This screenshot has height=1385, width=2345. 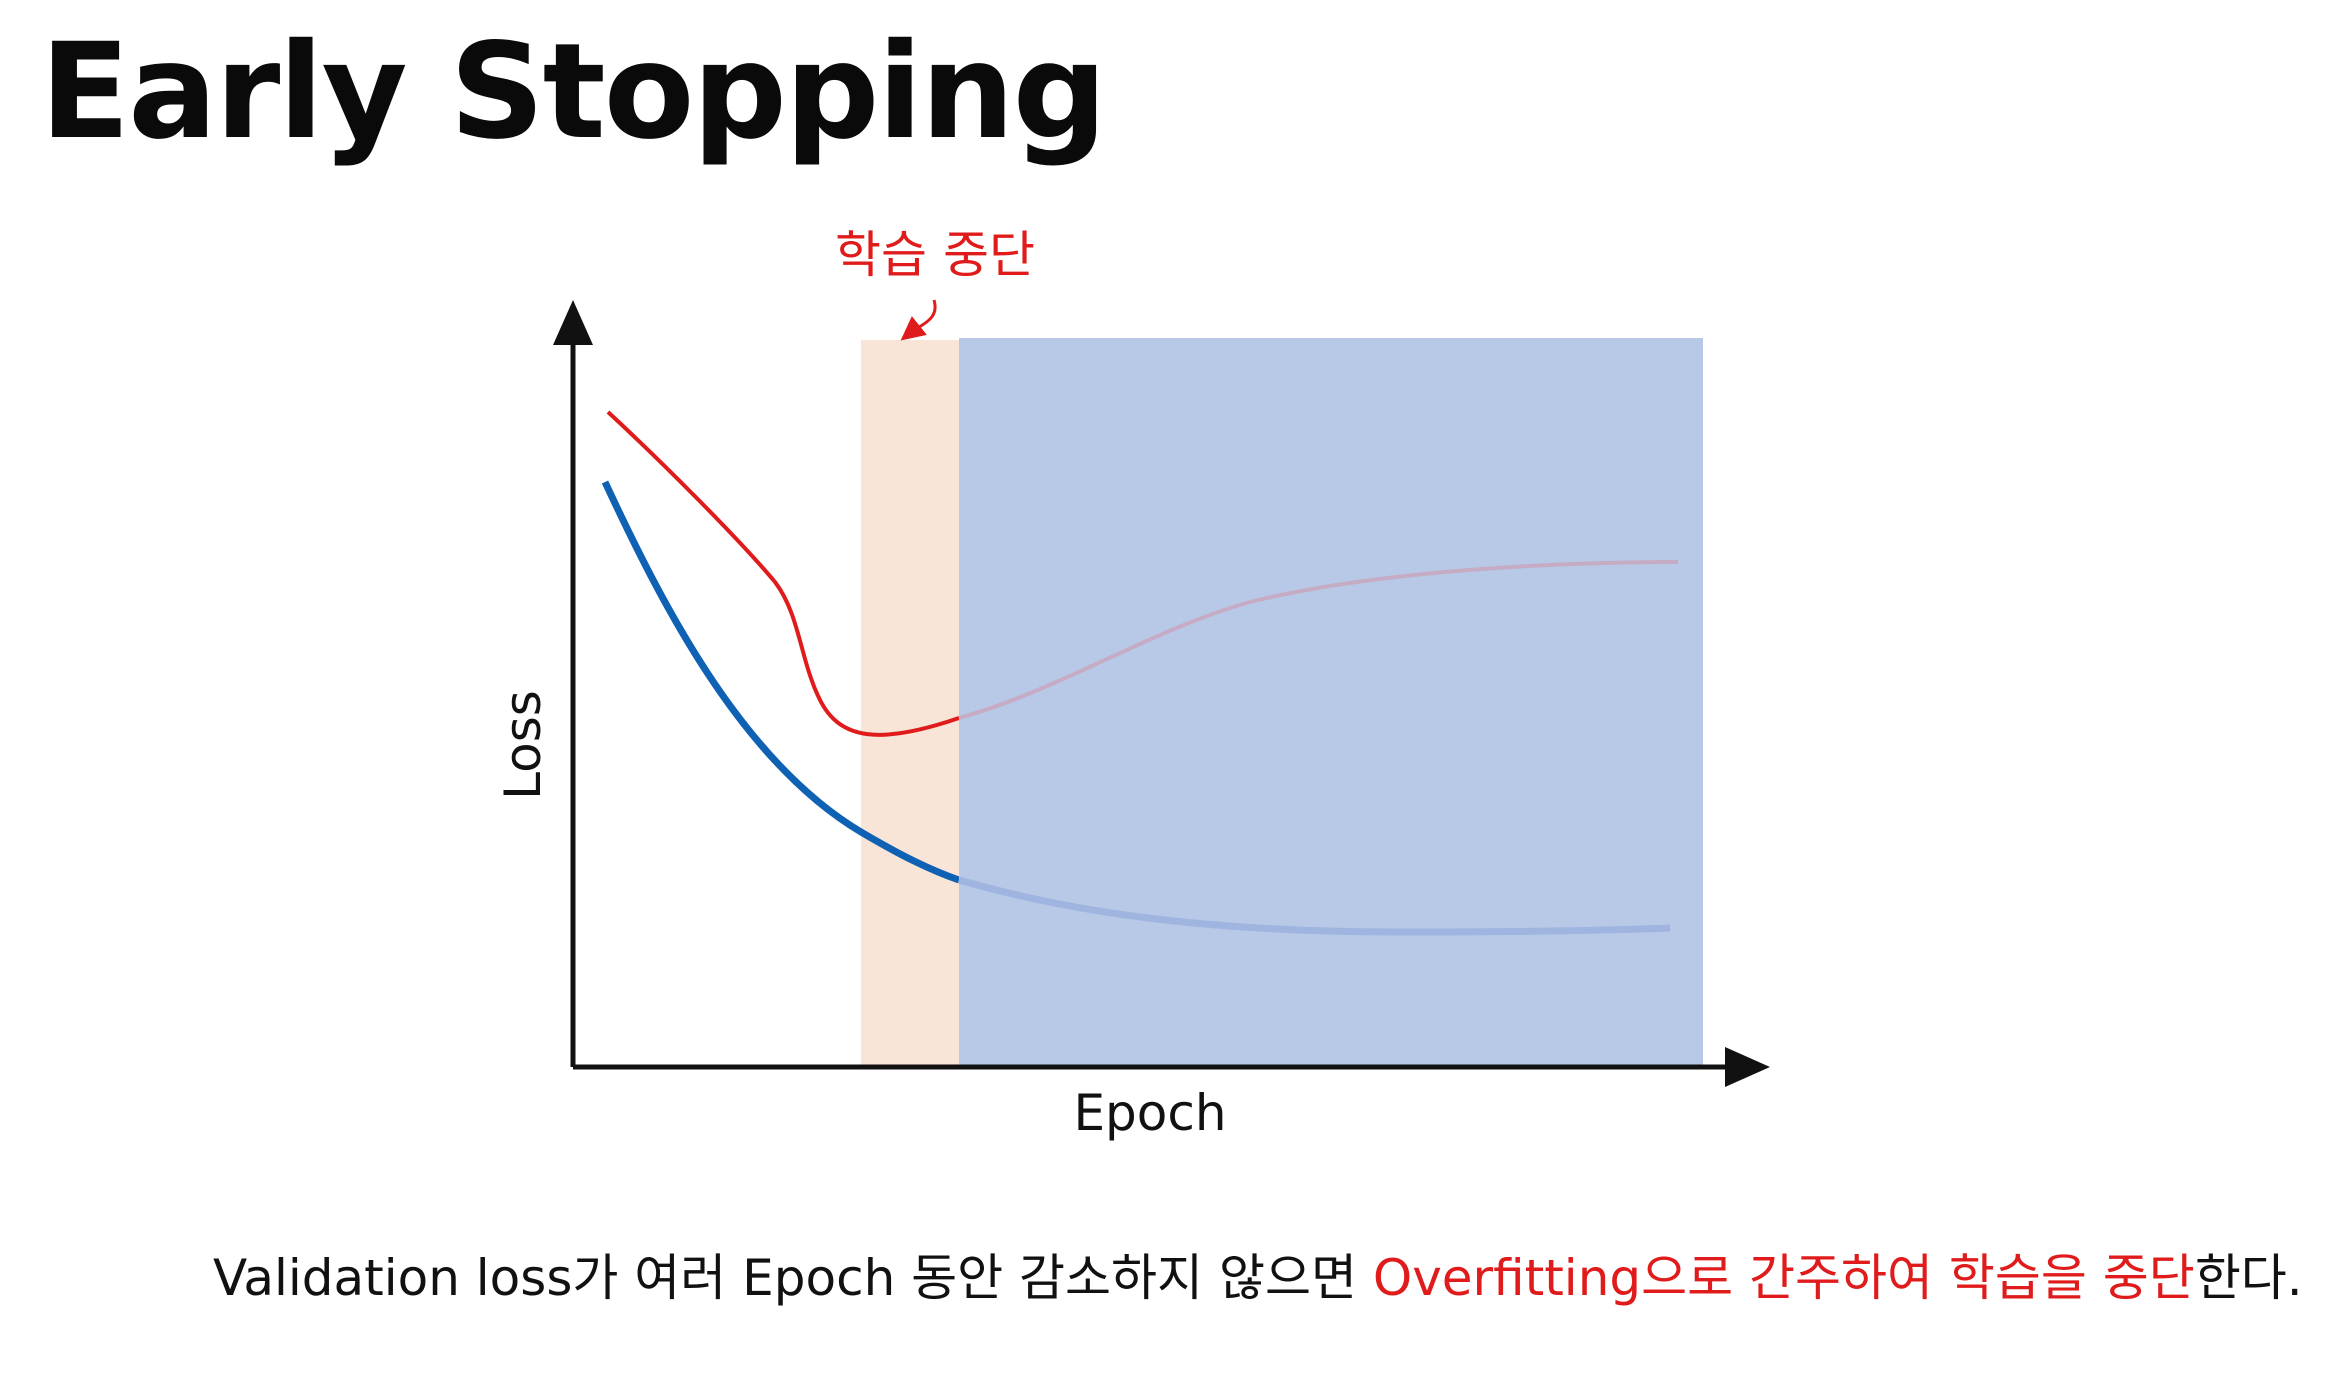 I want to click on caption-part-3: 한다., so click(x=2248, y=1278).